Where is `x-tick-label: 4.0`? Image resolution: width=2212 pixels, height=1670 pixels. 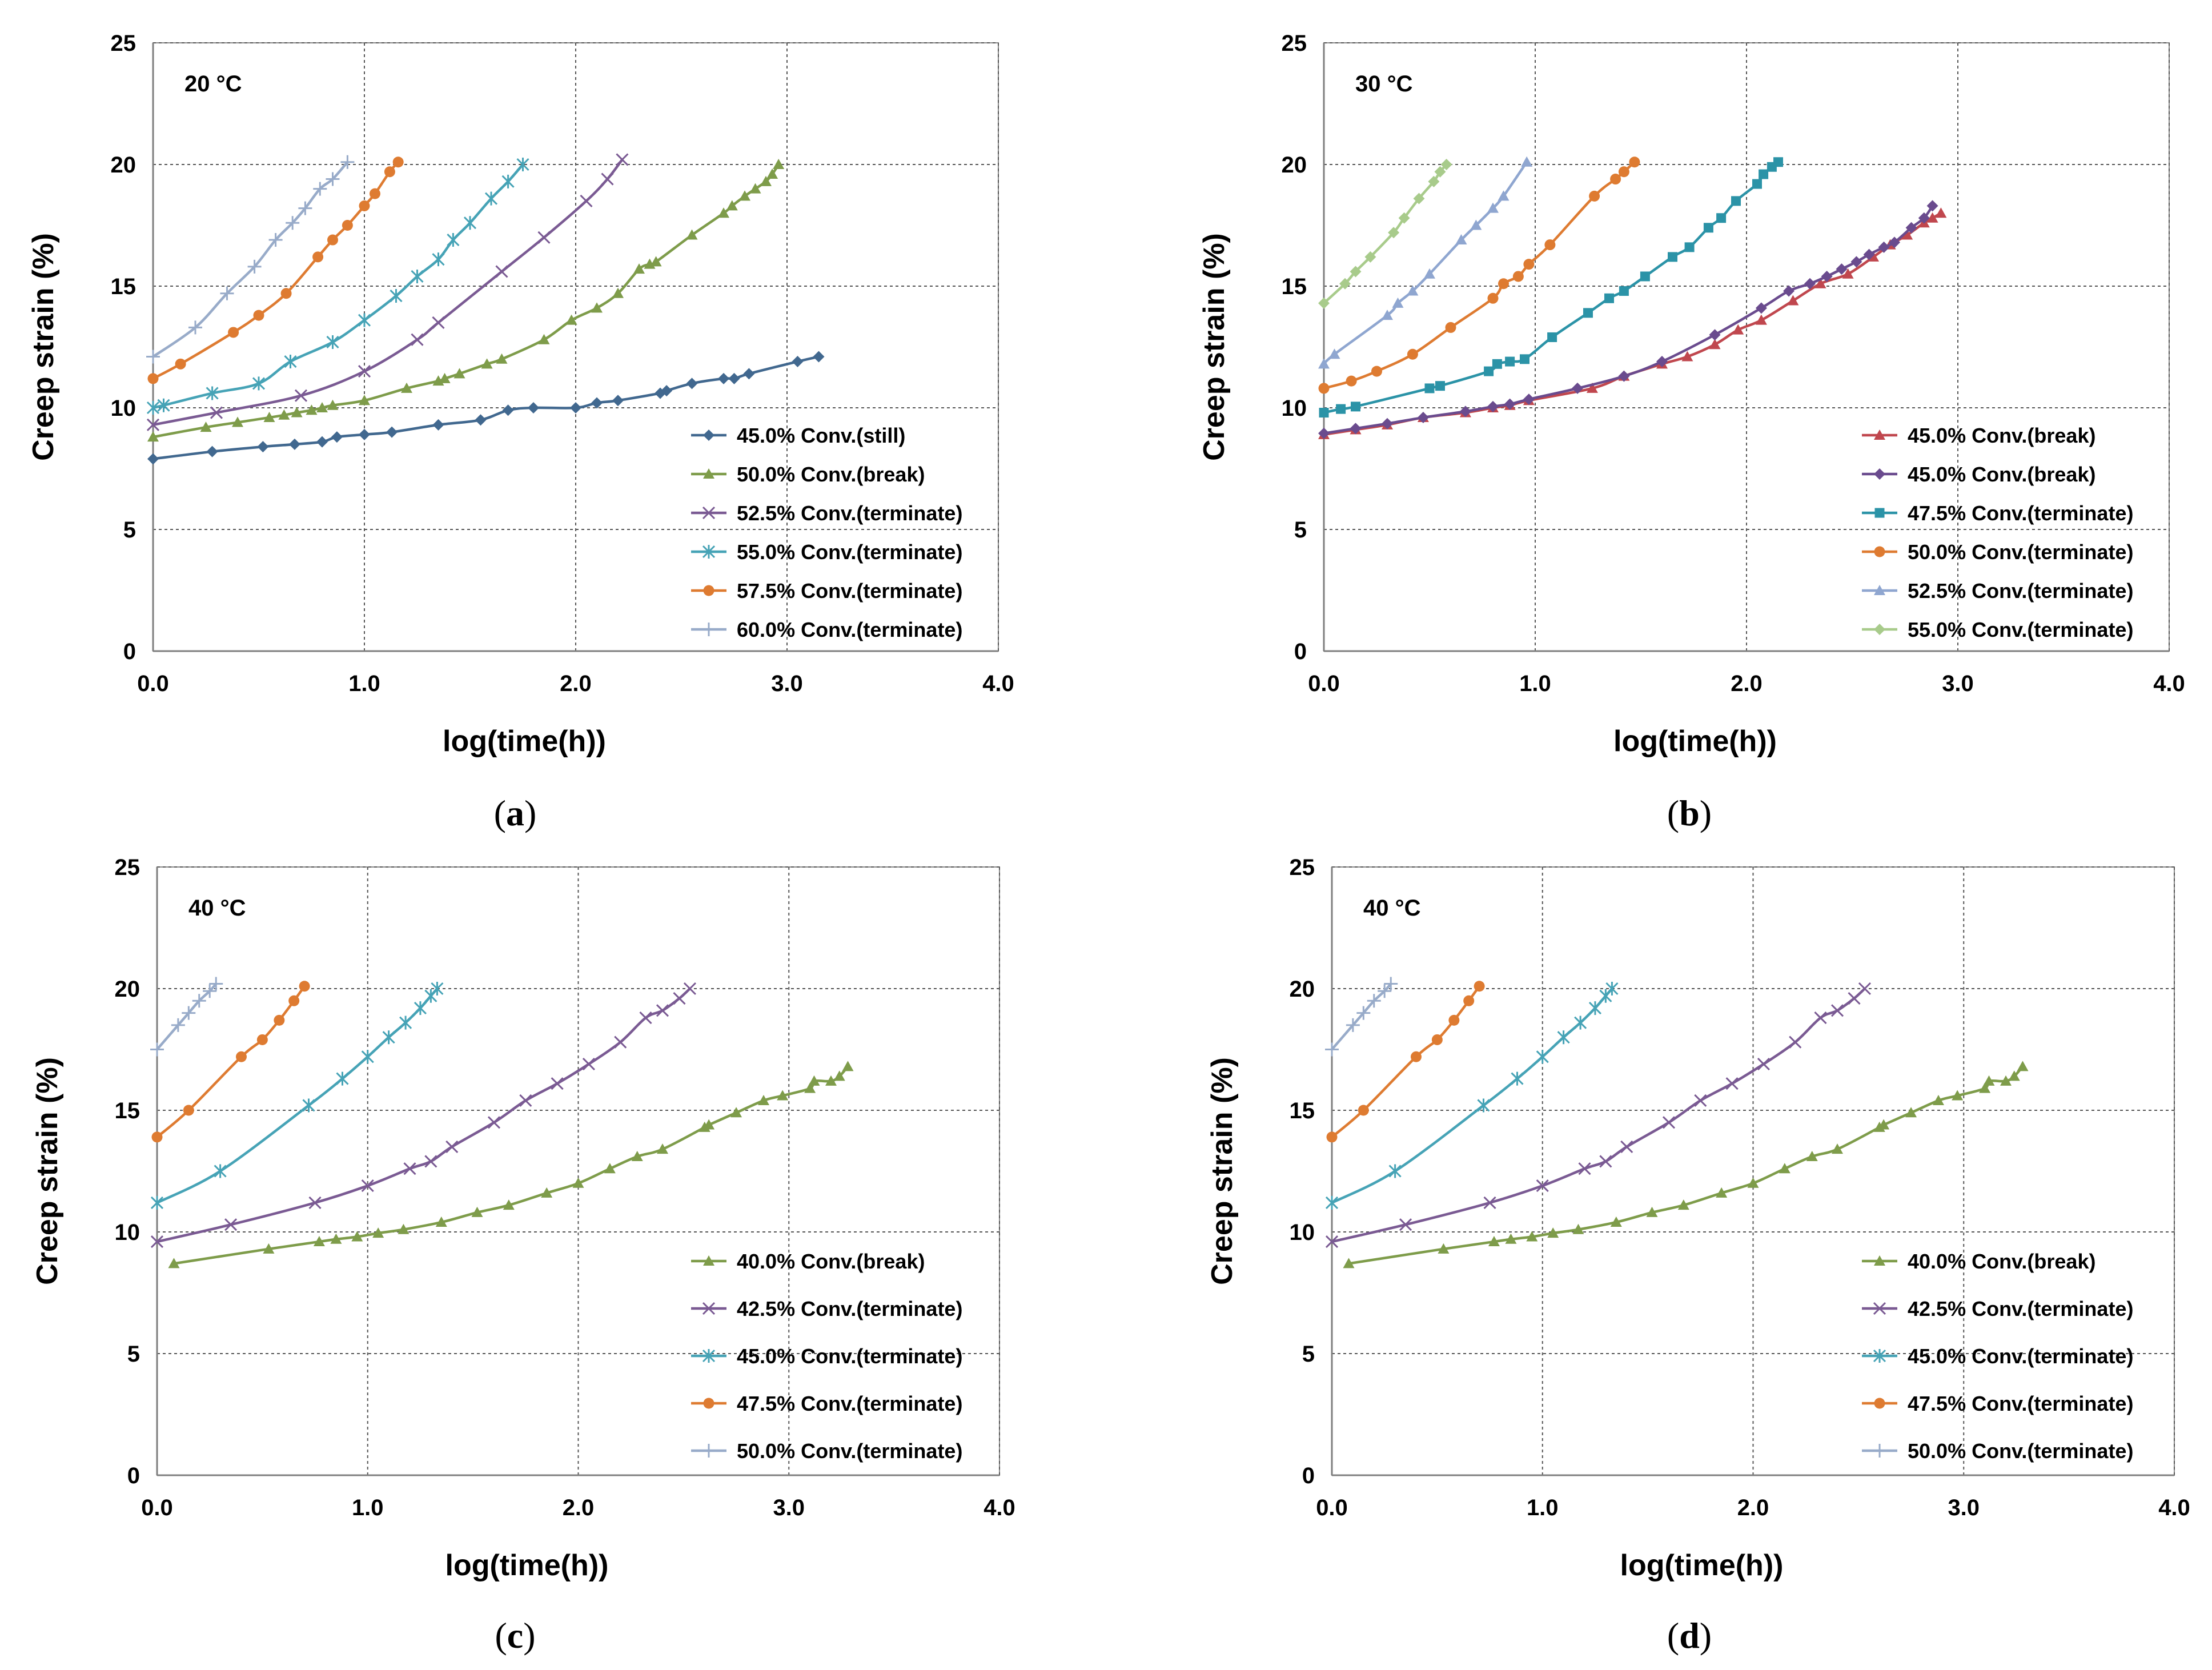 x-tick-label: 4.0 is located at coordinates (998, 684).